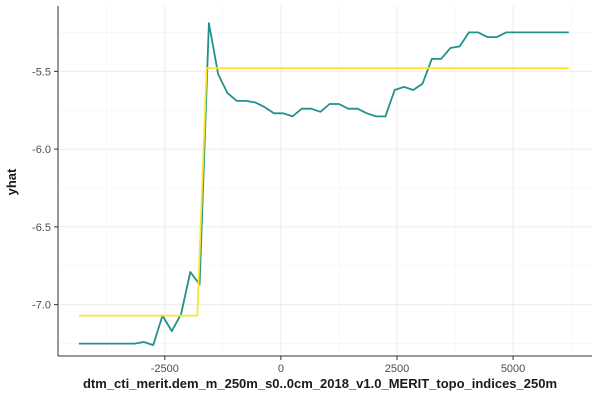  I want to click on y-tick-label: -6.0, so click(41, 150).